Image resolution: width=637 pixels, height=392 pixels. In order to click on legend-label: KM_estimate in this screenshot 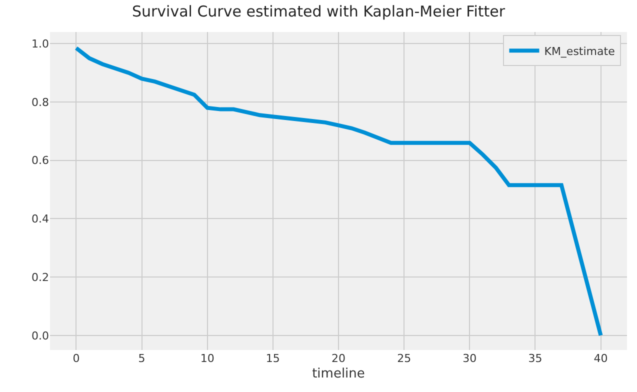, I will do `click(580, 51)`.